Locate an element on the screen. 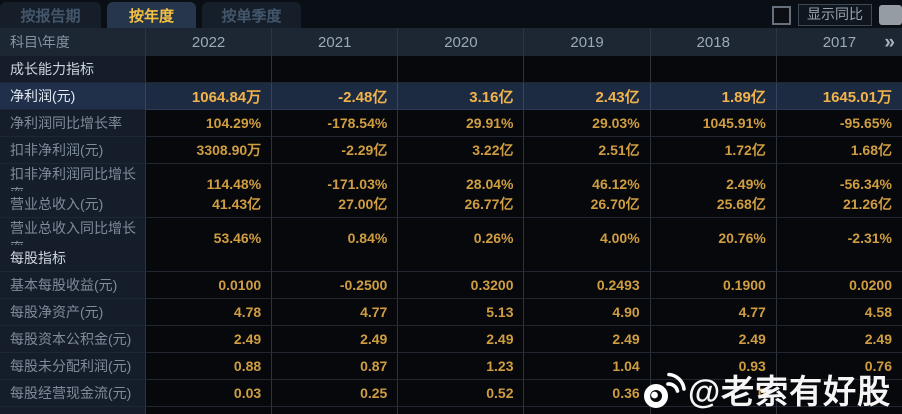  row-label: 基本每股收益(元) is located at coordinates (72, 285).